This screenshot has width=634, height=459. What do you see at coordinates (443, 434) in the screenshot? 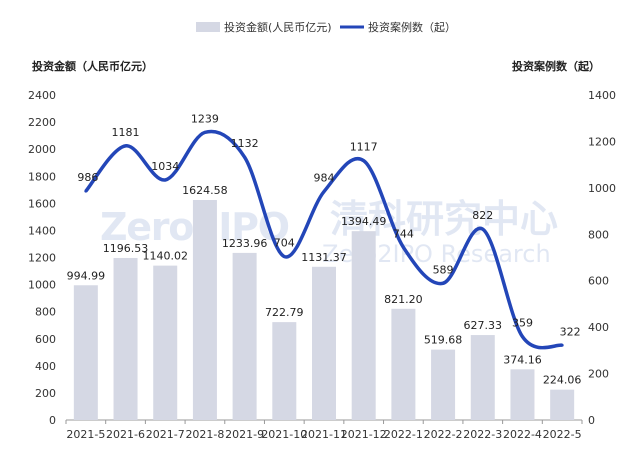
I see `x-tick-label: 2022-2` at bounding box center [443, 434].